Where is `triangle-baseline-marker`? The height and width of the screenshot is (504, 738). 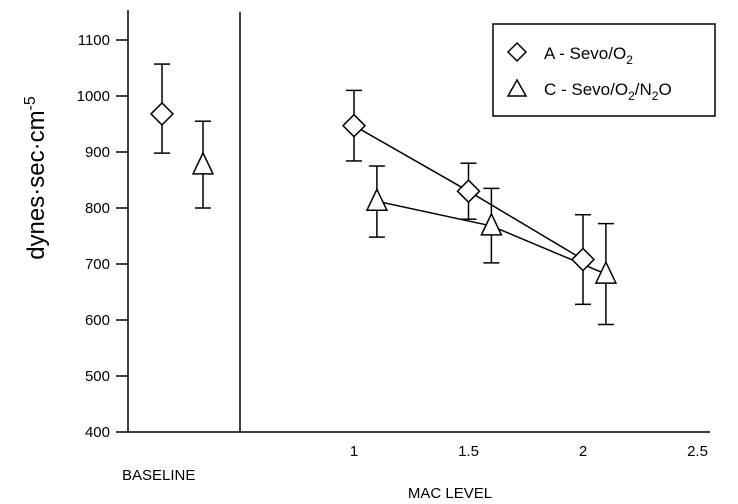
triangle-baseline-marker is located at coordinates (203, 163).